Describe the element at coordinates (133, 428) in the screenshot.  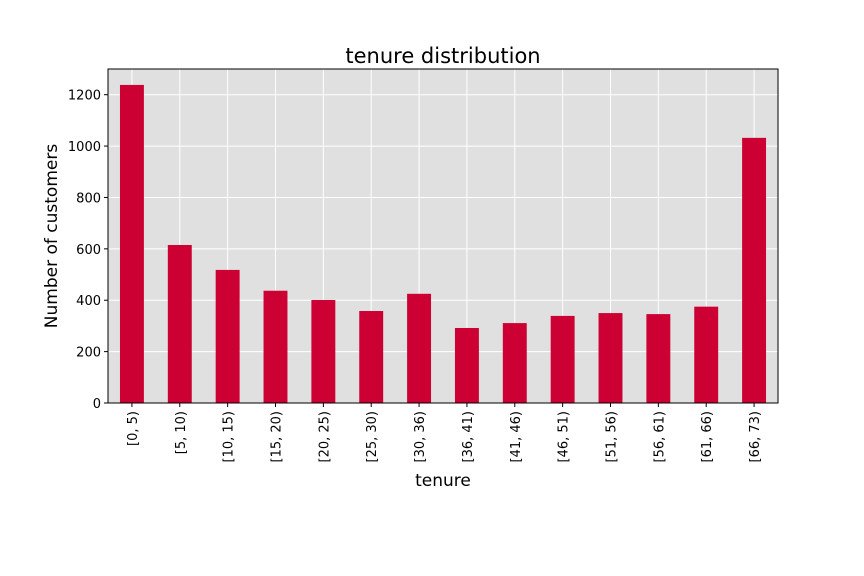
I see `x-tick-label: [0, 5)` at that location.